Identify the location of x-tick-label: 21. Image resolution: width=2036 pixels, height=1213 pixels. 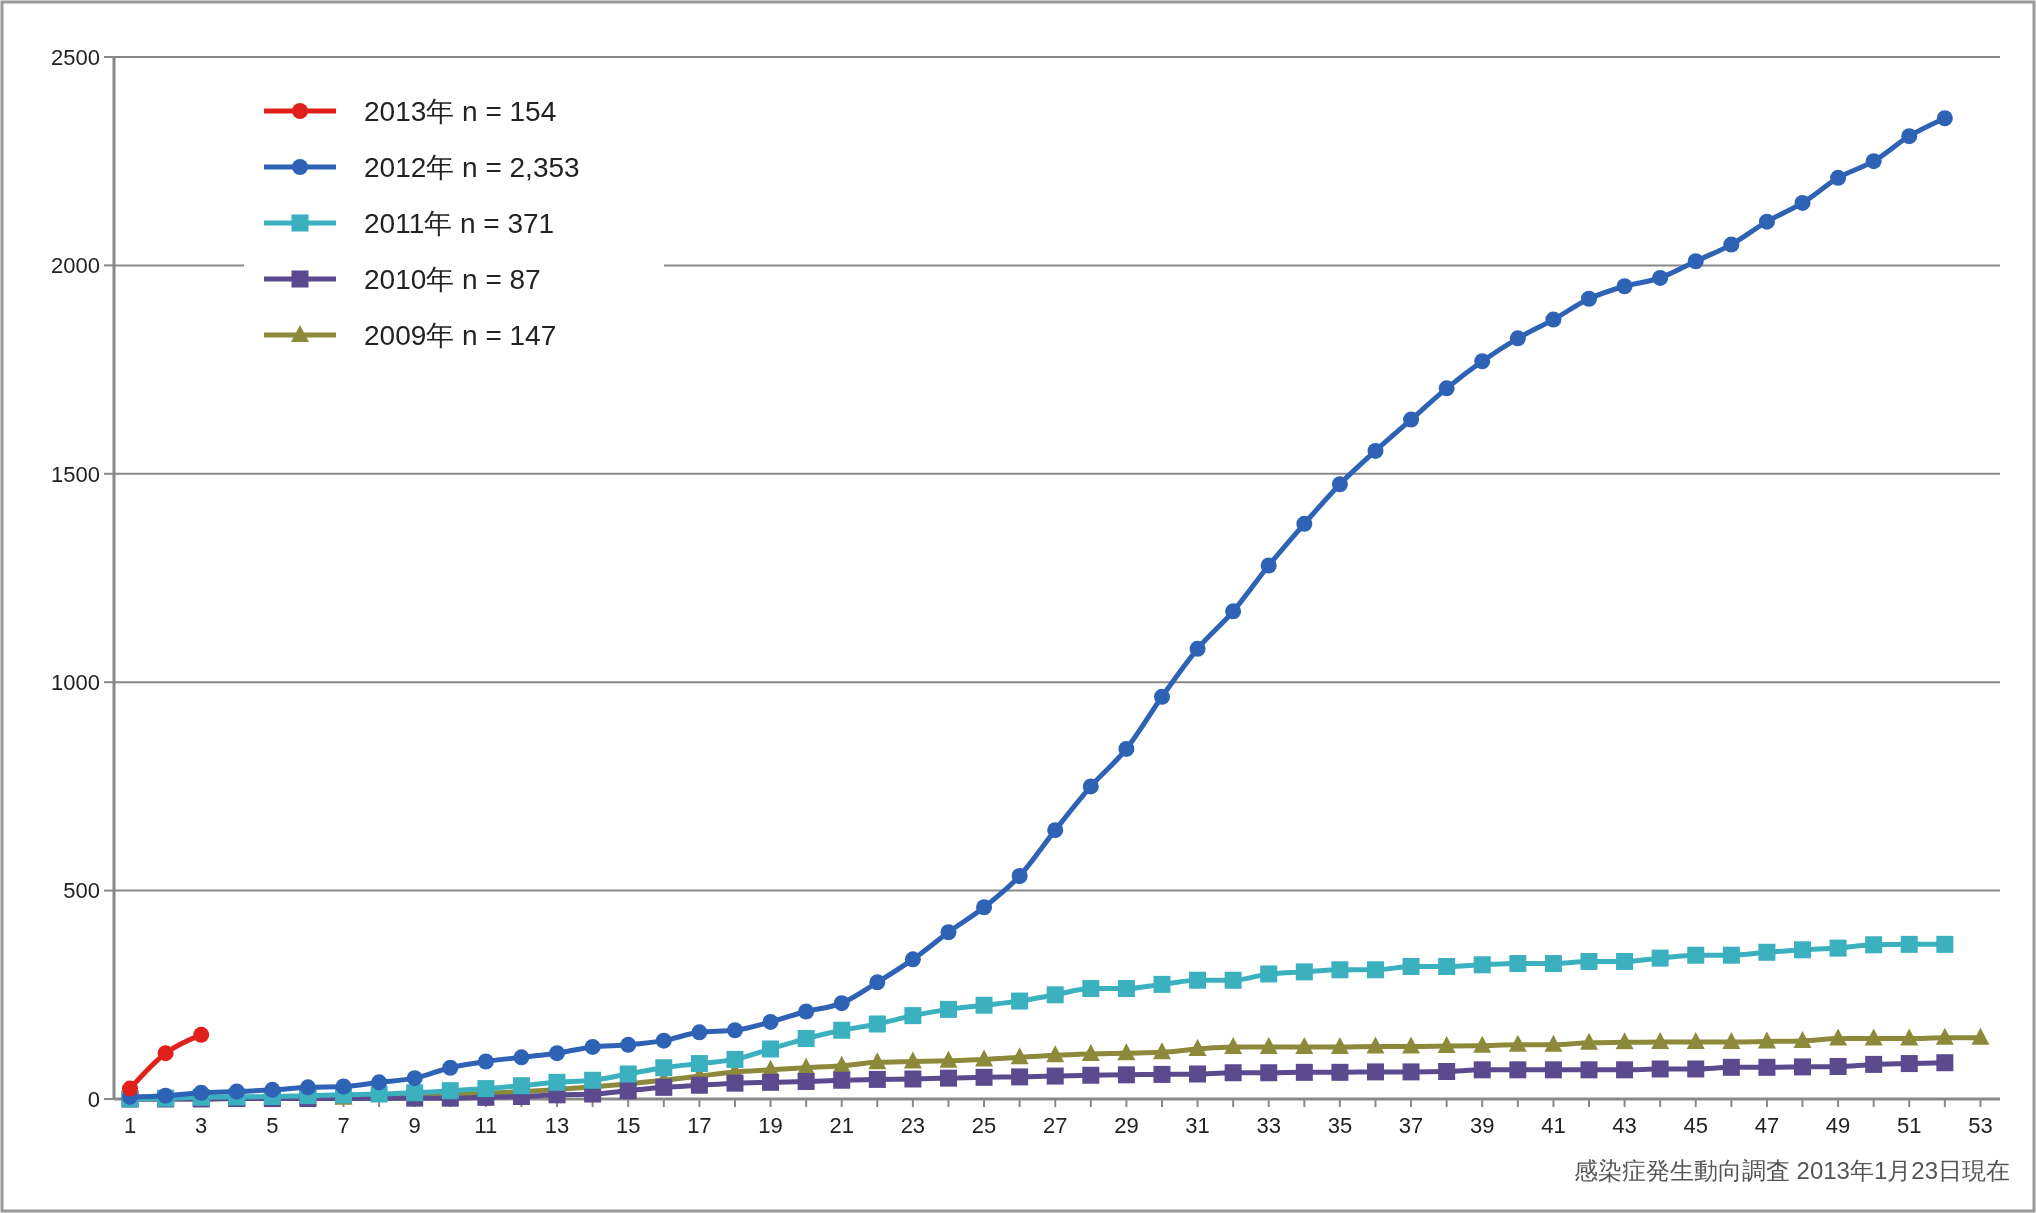
(841, 1125).